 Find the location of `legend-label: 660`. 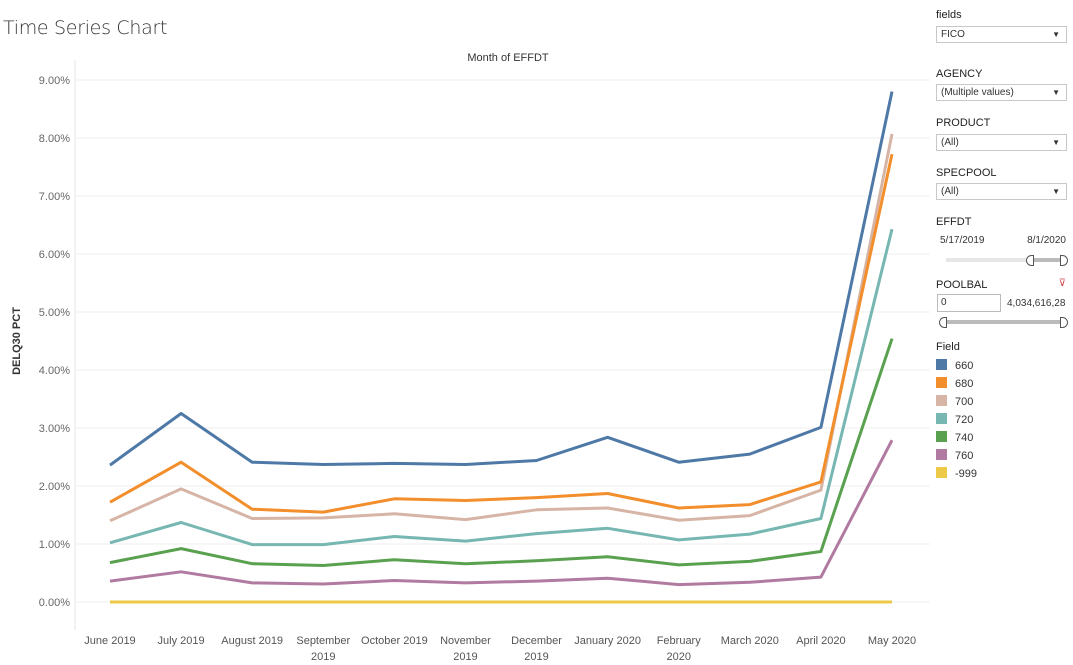

legend-label: 660 is located at coordinates (964, 366).